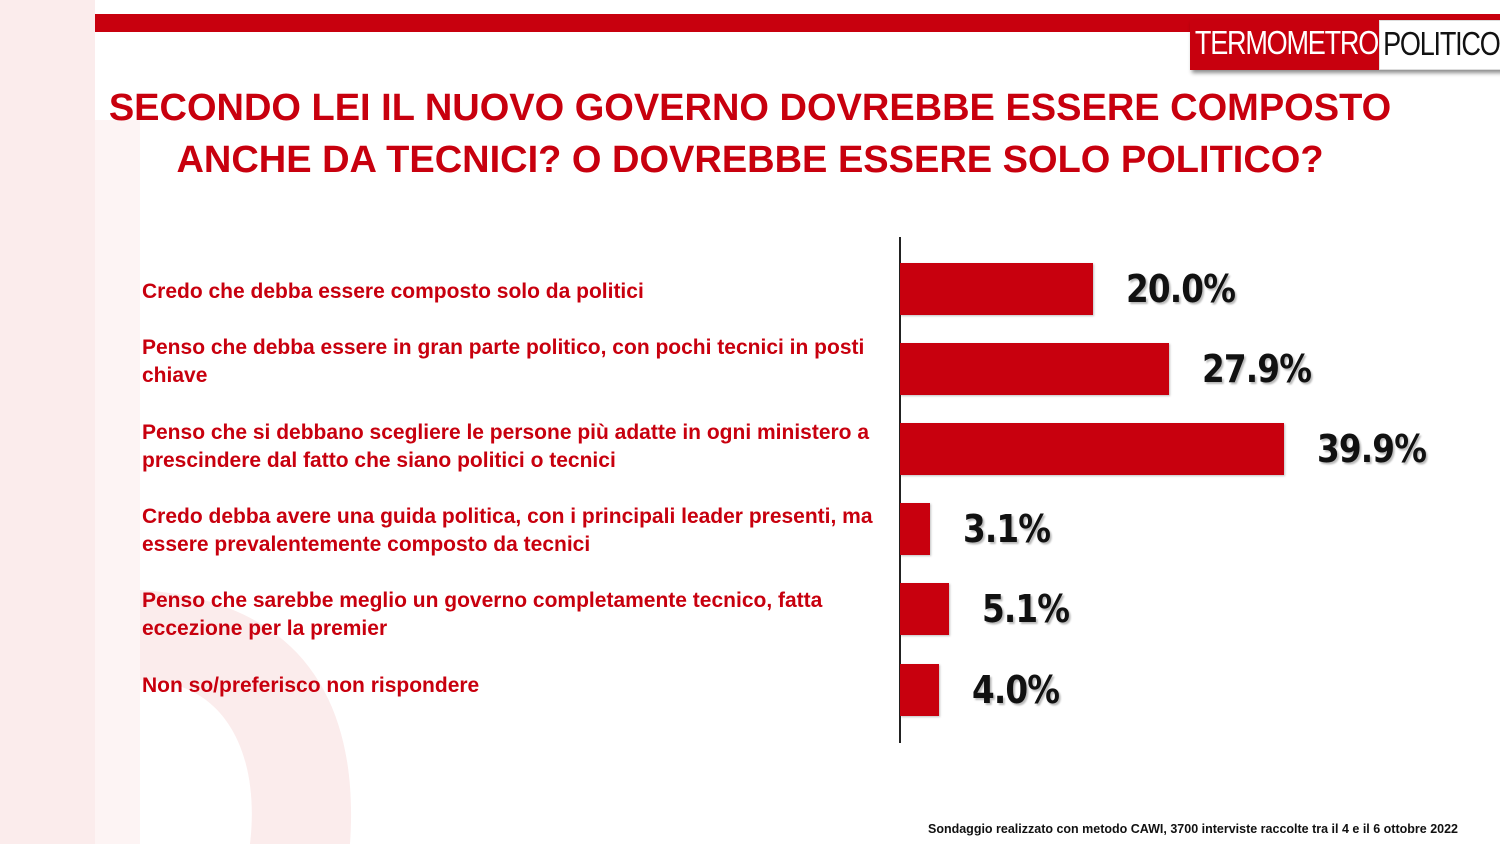 Image resolution: width=1500 pixels, height=844 pixels. What do you see at coordinates (1026, 609) in the screenshot?
I see `value-label-5: 5.1%` at bounding box center [1026, 609].